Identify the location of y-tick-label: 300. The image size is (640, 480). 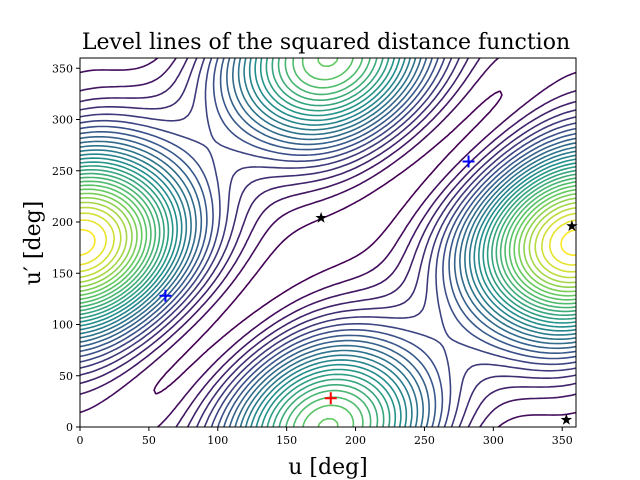
(62, 120).